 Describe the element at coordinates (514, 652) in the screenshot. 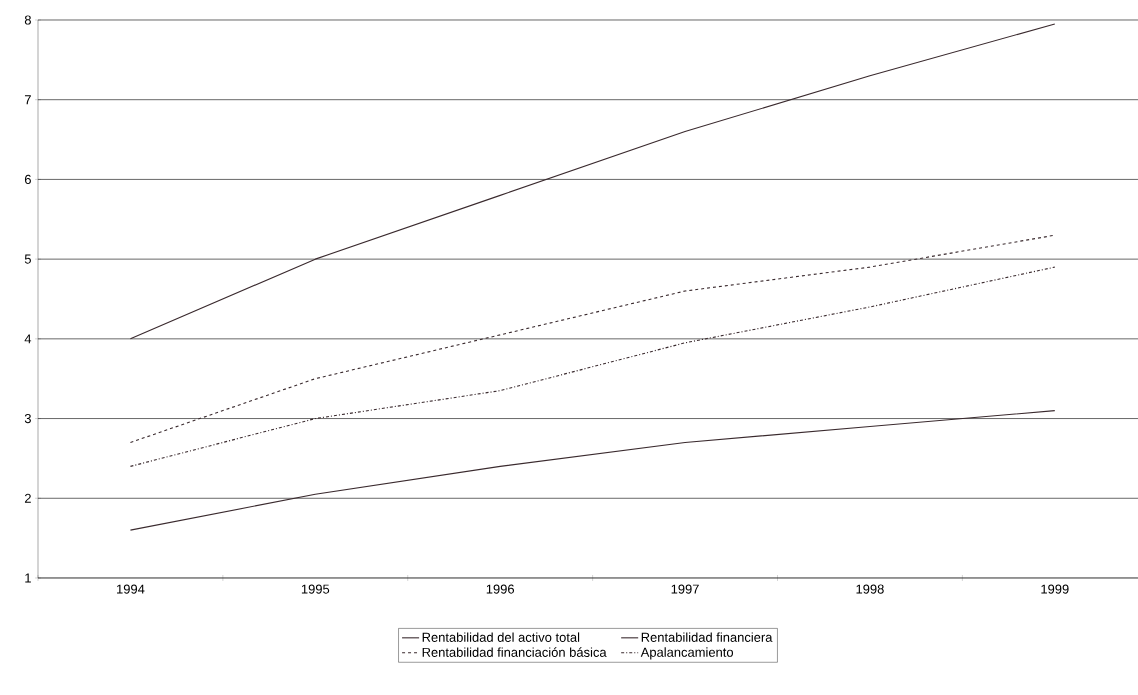

I see `legend-label: Rentabilidad financiación básica` at that location.